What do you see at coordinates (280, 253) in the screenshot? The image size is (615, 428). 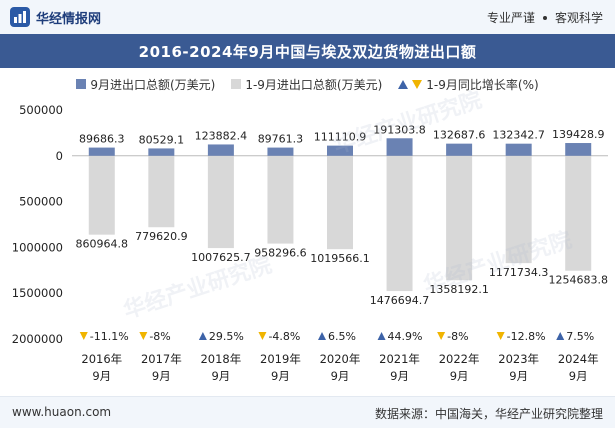 I see `cumulative-value-label: 958296.6` at bounding box center [280, 253].